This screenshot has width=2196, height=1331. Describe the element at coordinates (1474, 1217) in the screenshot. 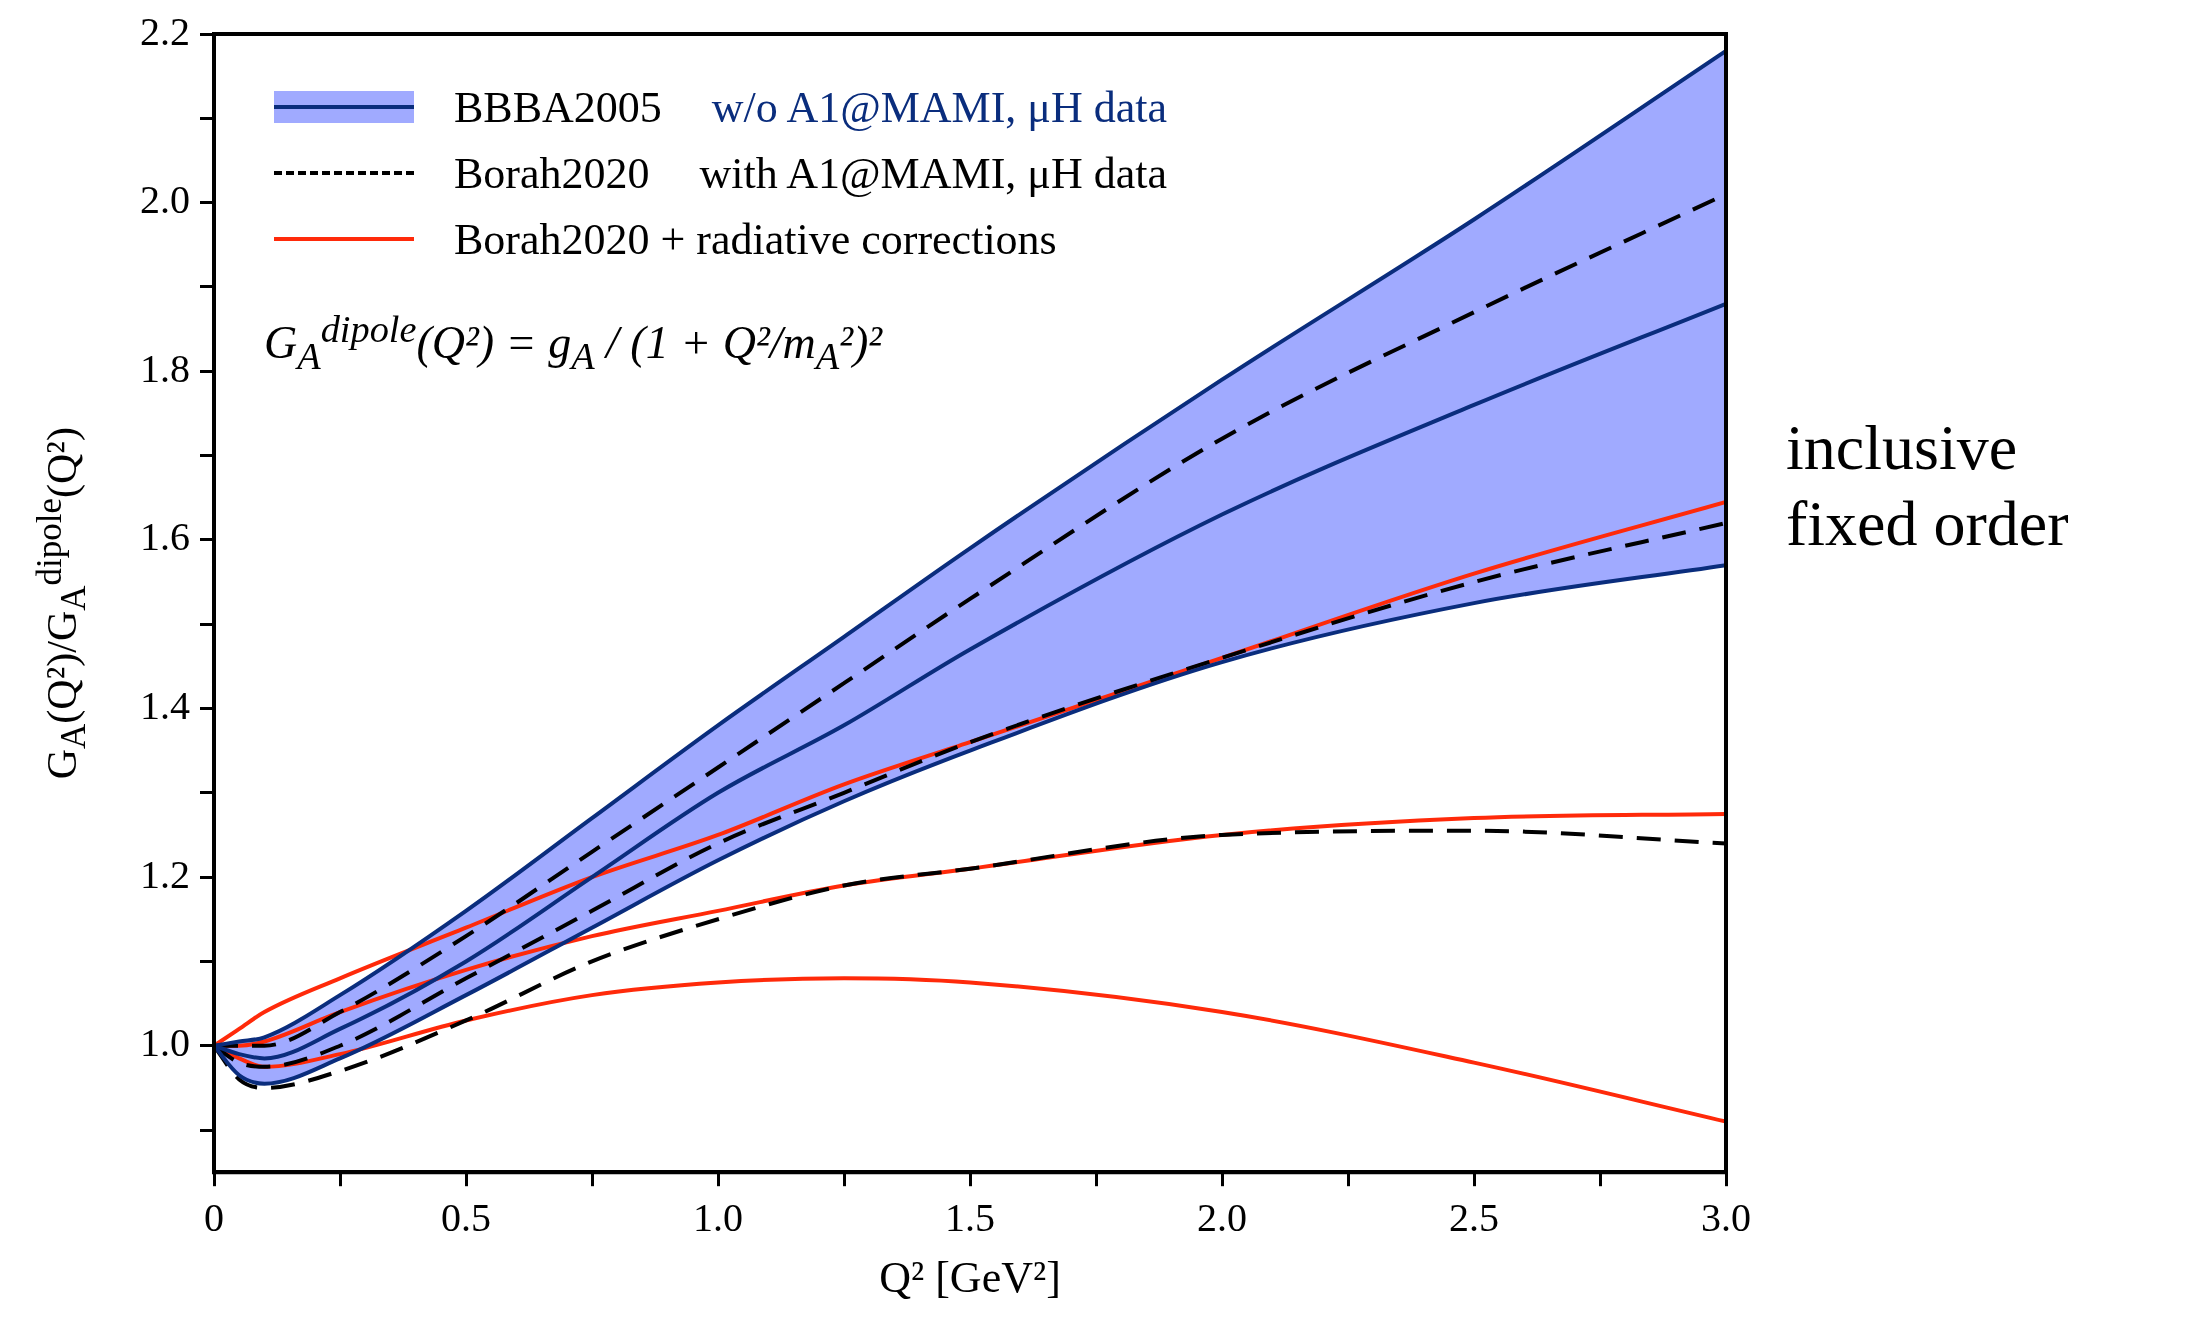

I see `x-tick-label: 2.5` at that location.